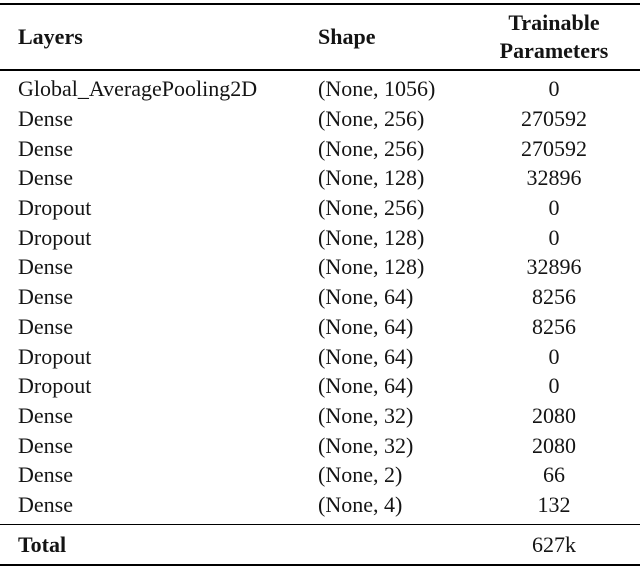 The image size is (640, 573). I want to click on layer-shape: (None, 1056), so click(377, 89).